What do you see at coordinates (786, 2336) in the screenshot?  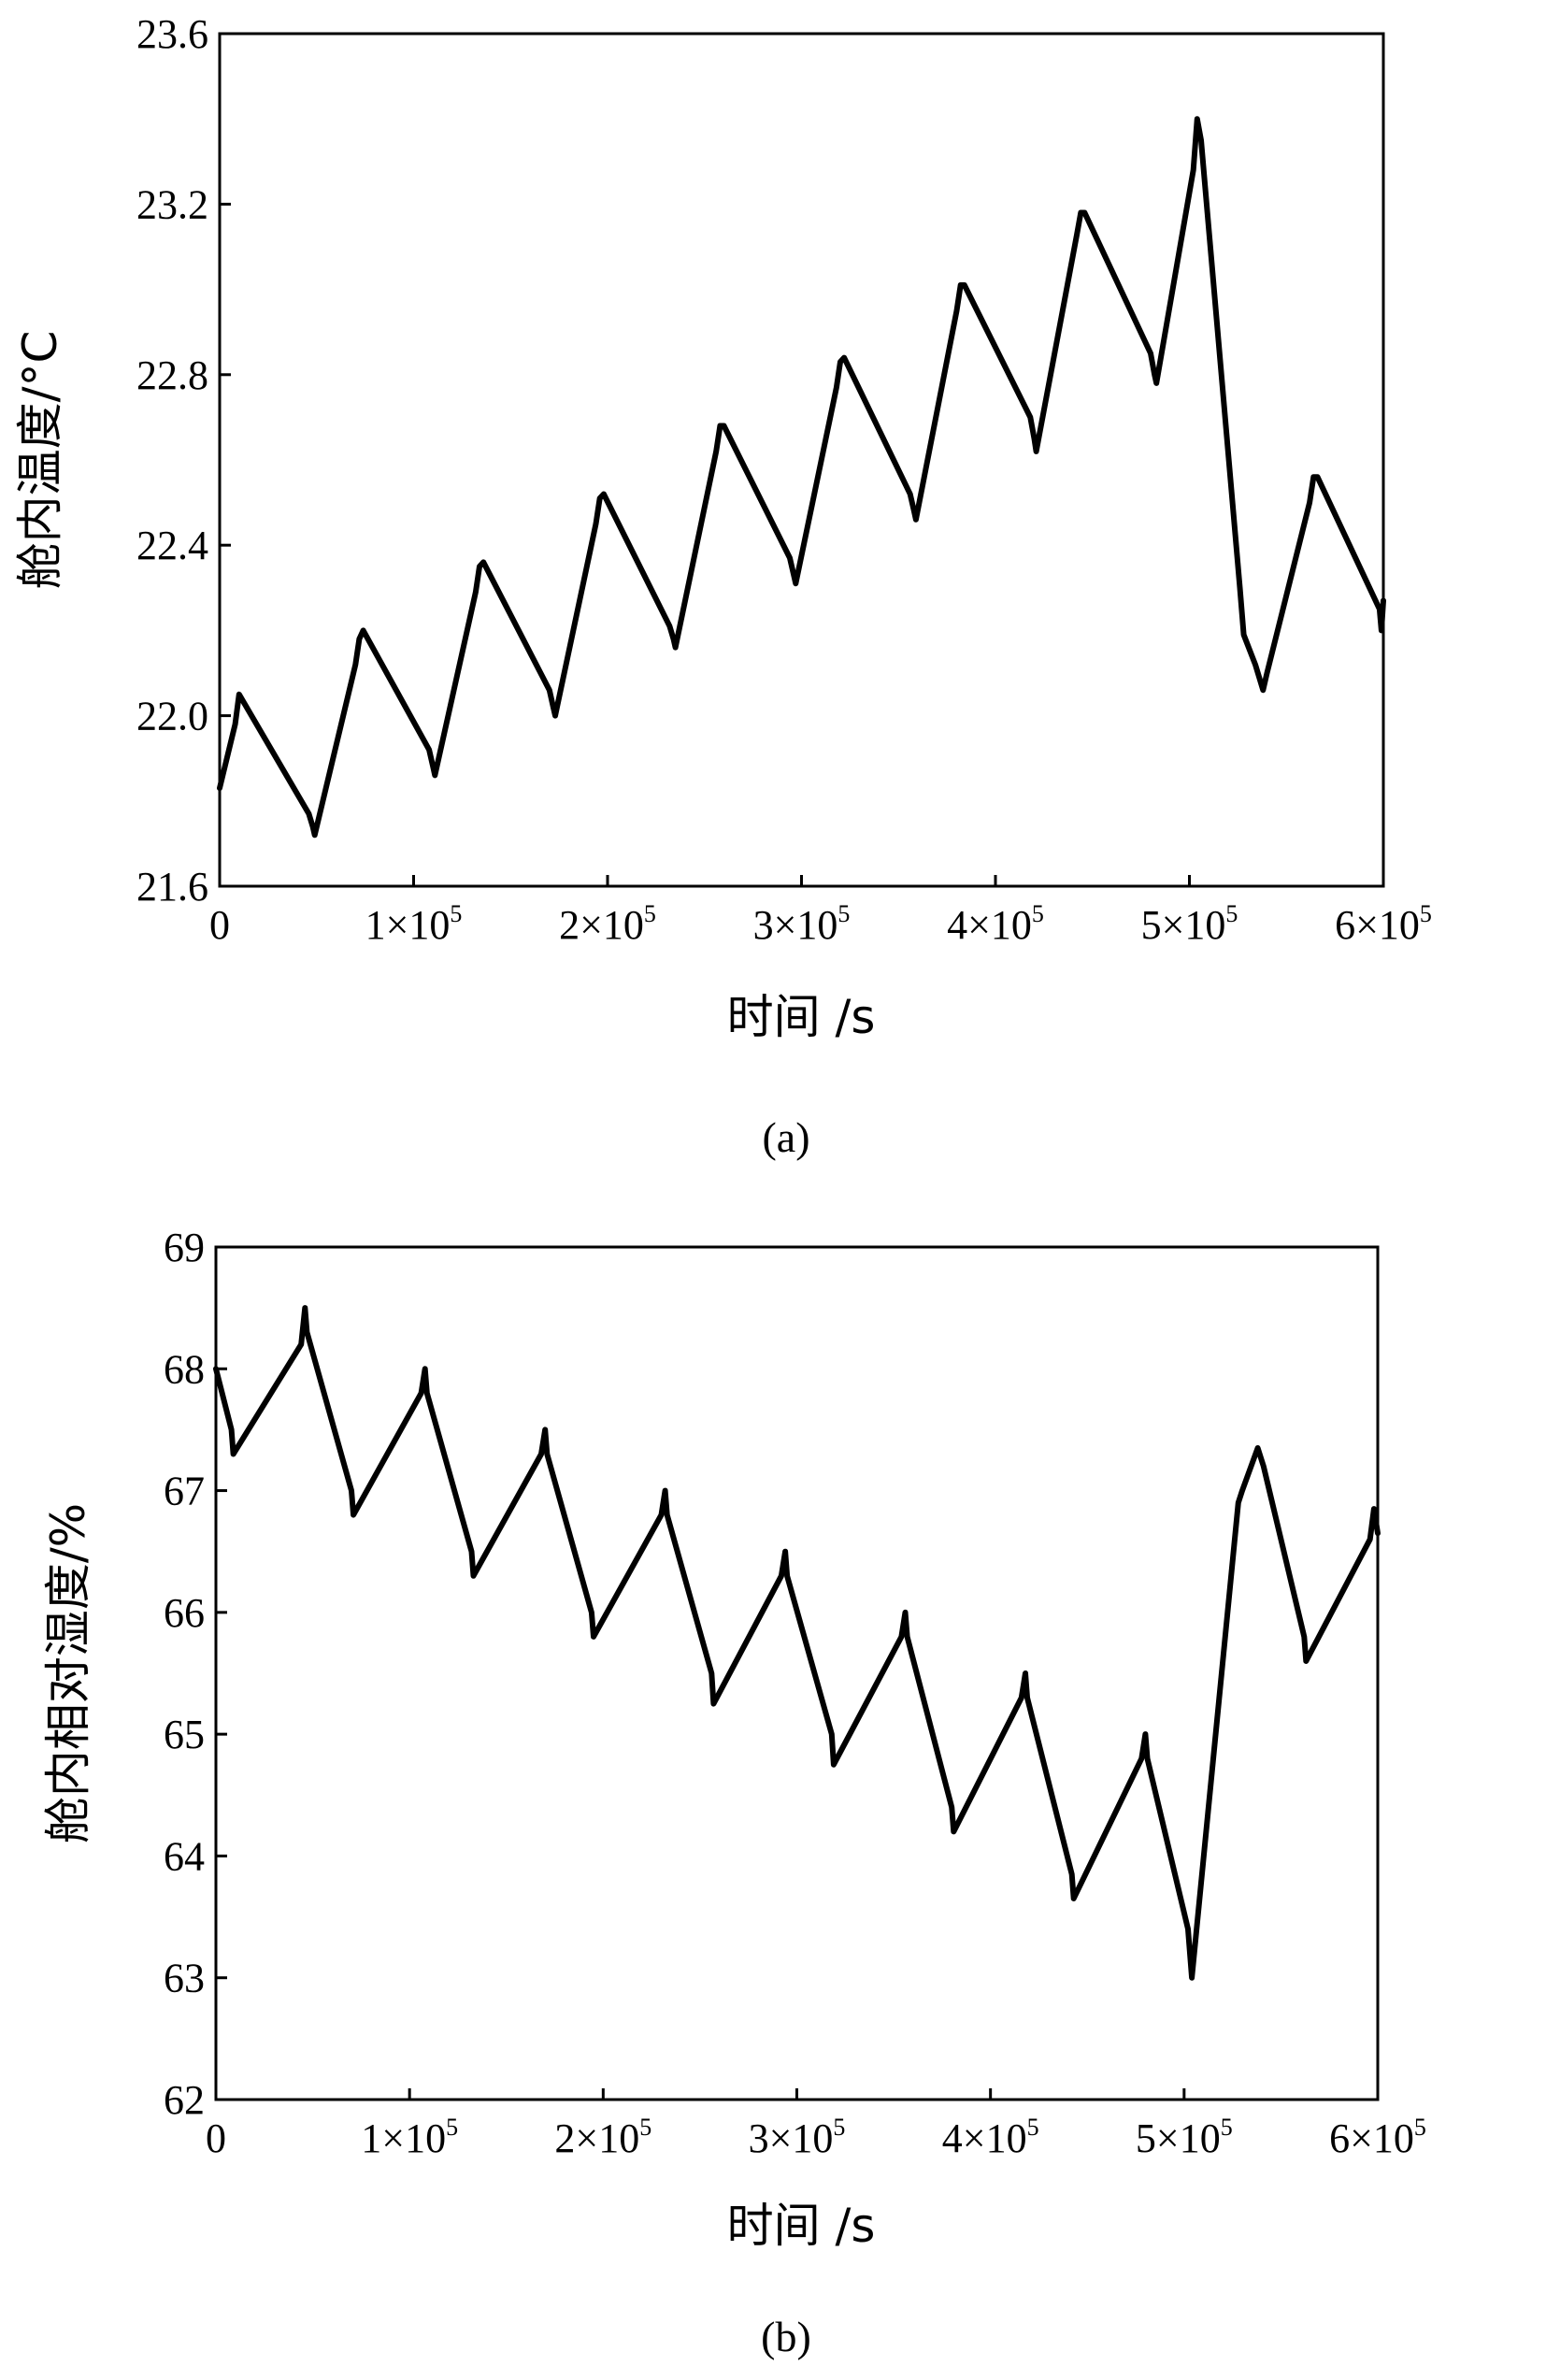 I see `caption-b: (b)` at bounding box center [786, 2336].